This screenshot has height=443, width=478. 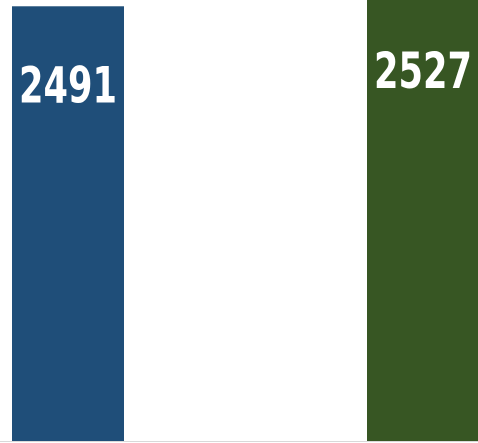 I want to click on data-label-1: 2491, so click(x=68, y=85).